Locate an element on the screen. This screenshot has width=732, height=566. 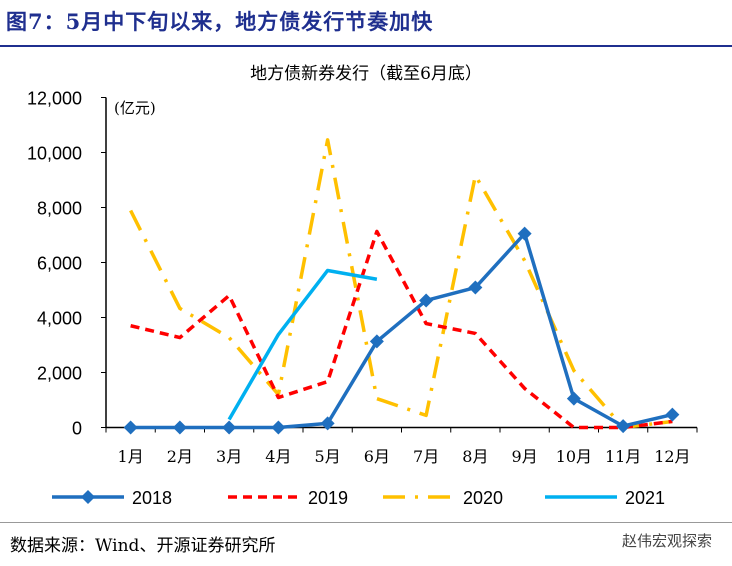
y-tick-label: 10,000 is located at coordinates (54, 154).